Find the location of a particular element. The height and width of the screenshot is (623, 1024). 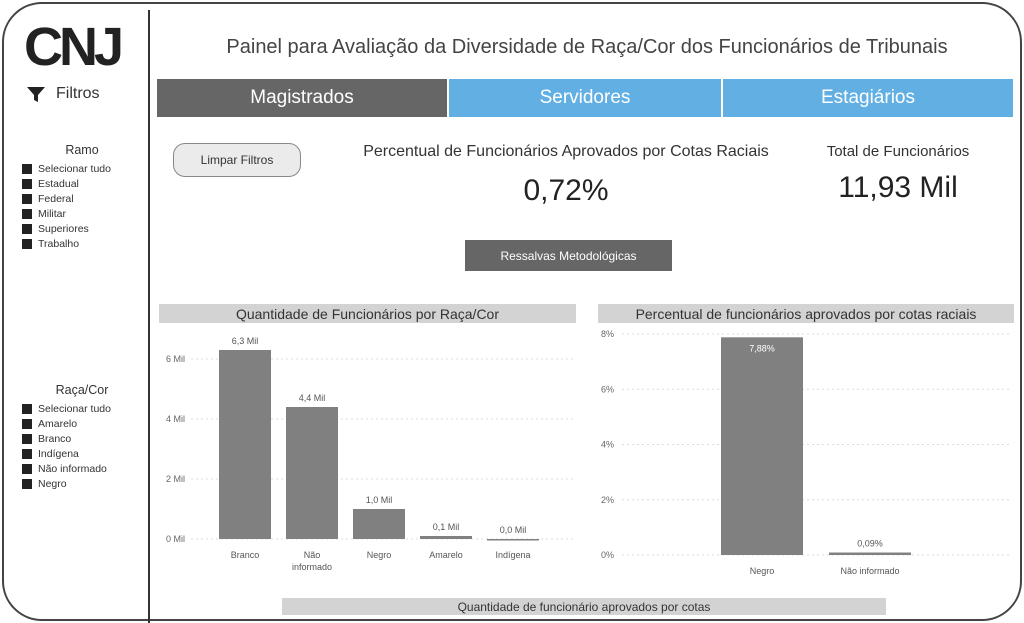

raca-option: Branco is located at coordinates (82, 438).